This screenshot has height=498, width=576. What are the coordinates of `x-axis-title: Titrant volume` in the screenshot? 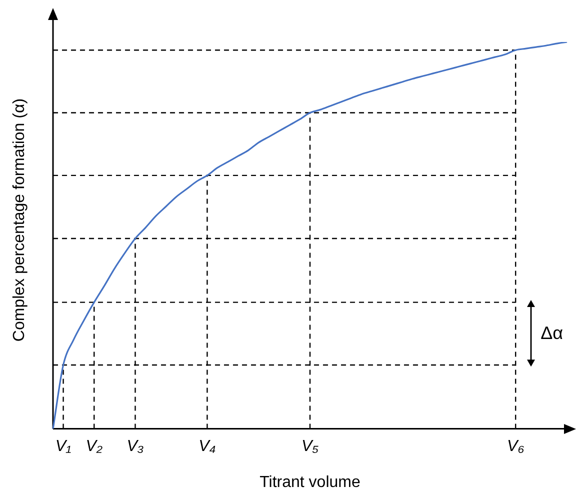 It's located at (310, 483).